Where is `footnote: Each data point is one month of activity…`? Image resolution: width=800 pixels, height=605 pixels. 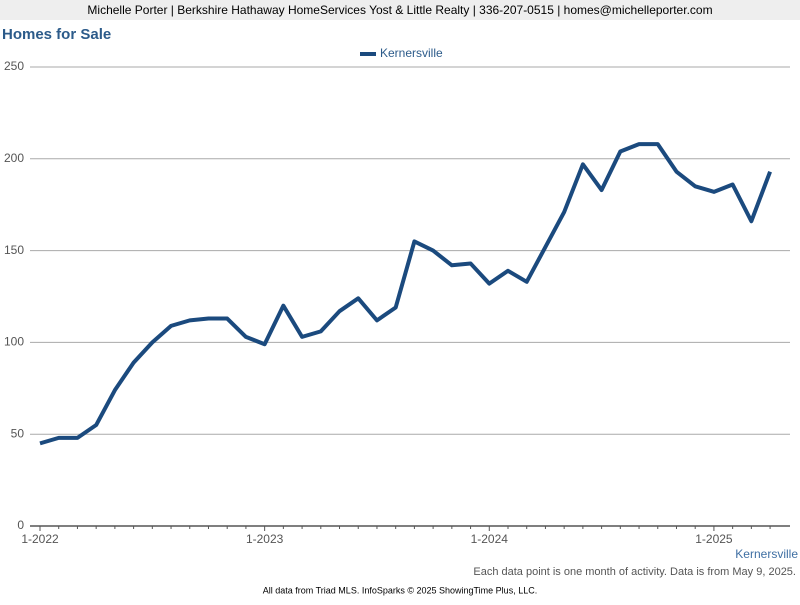 footnote: Each data point is one month of activity… is located at coordinates (634, 572).